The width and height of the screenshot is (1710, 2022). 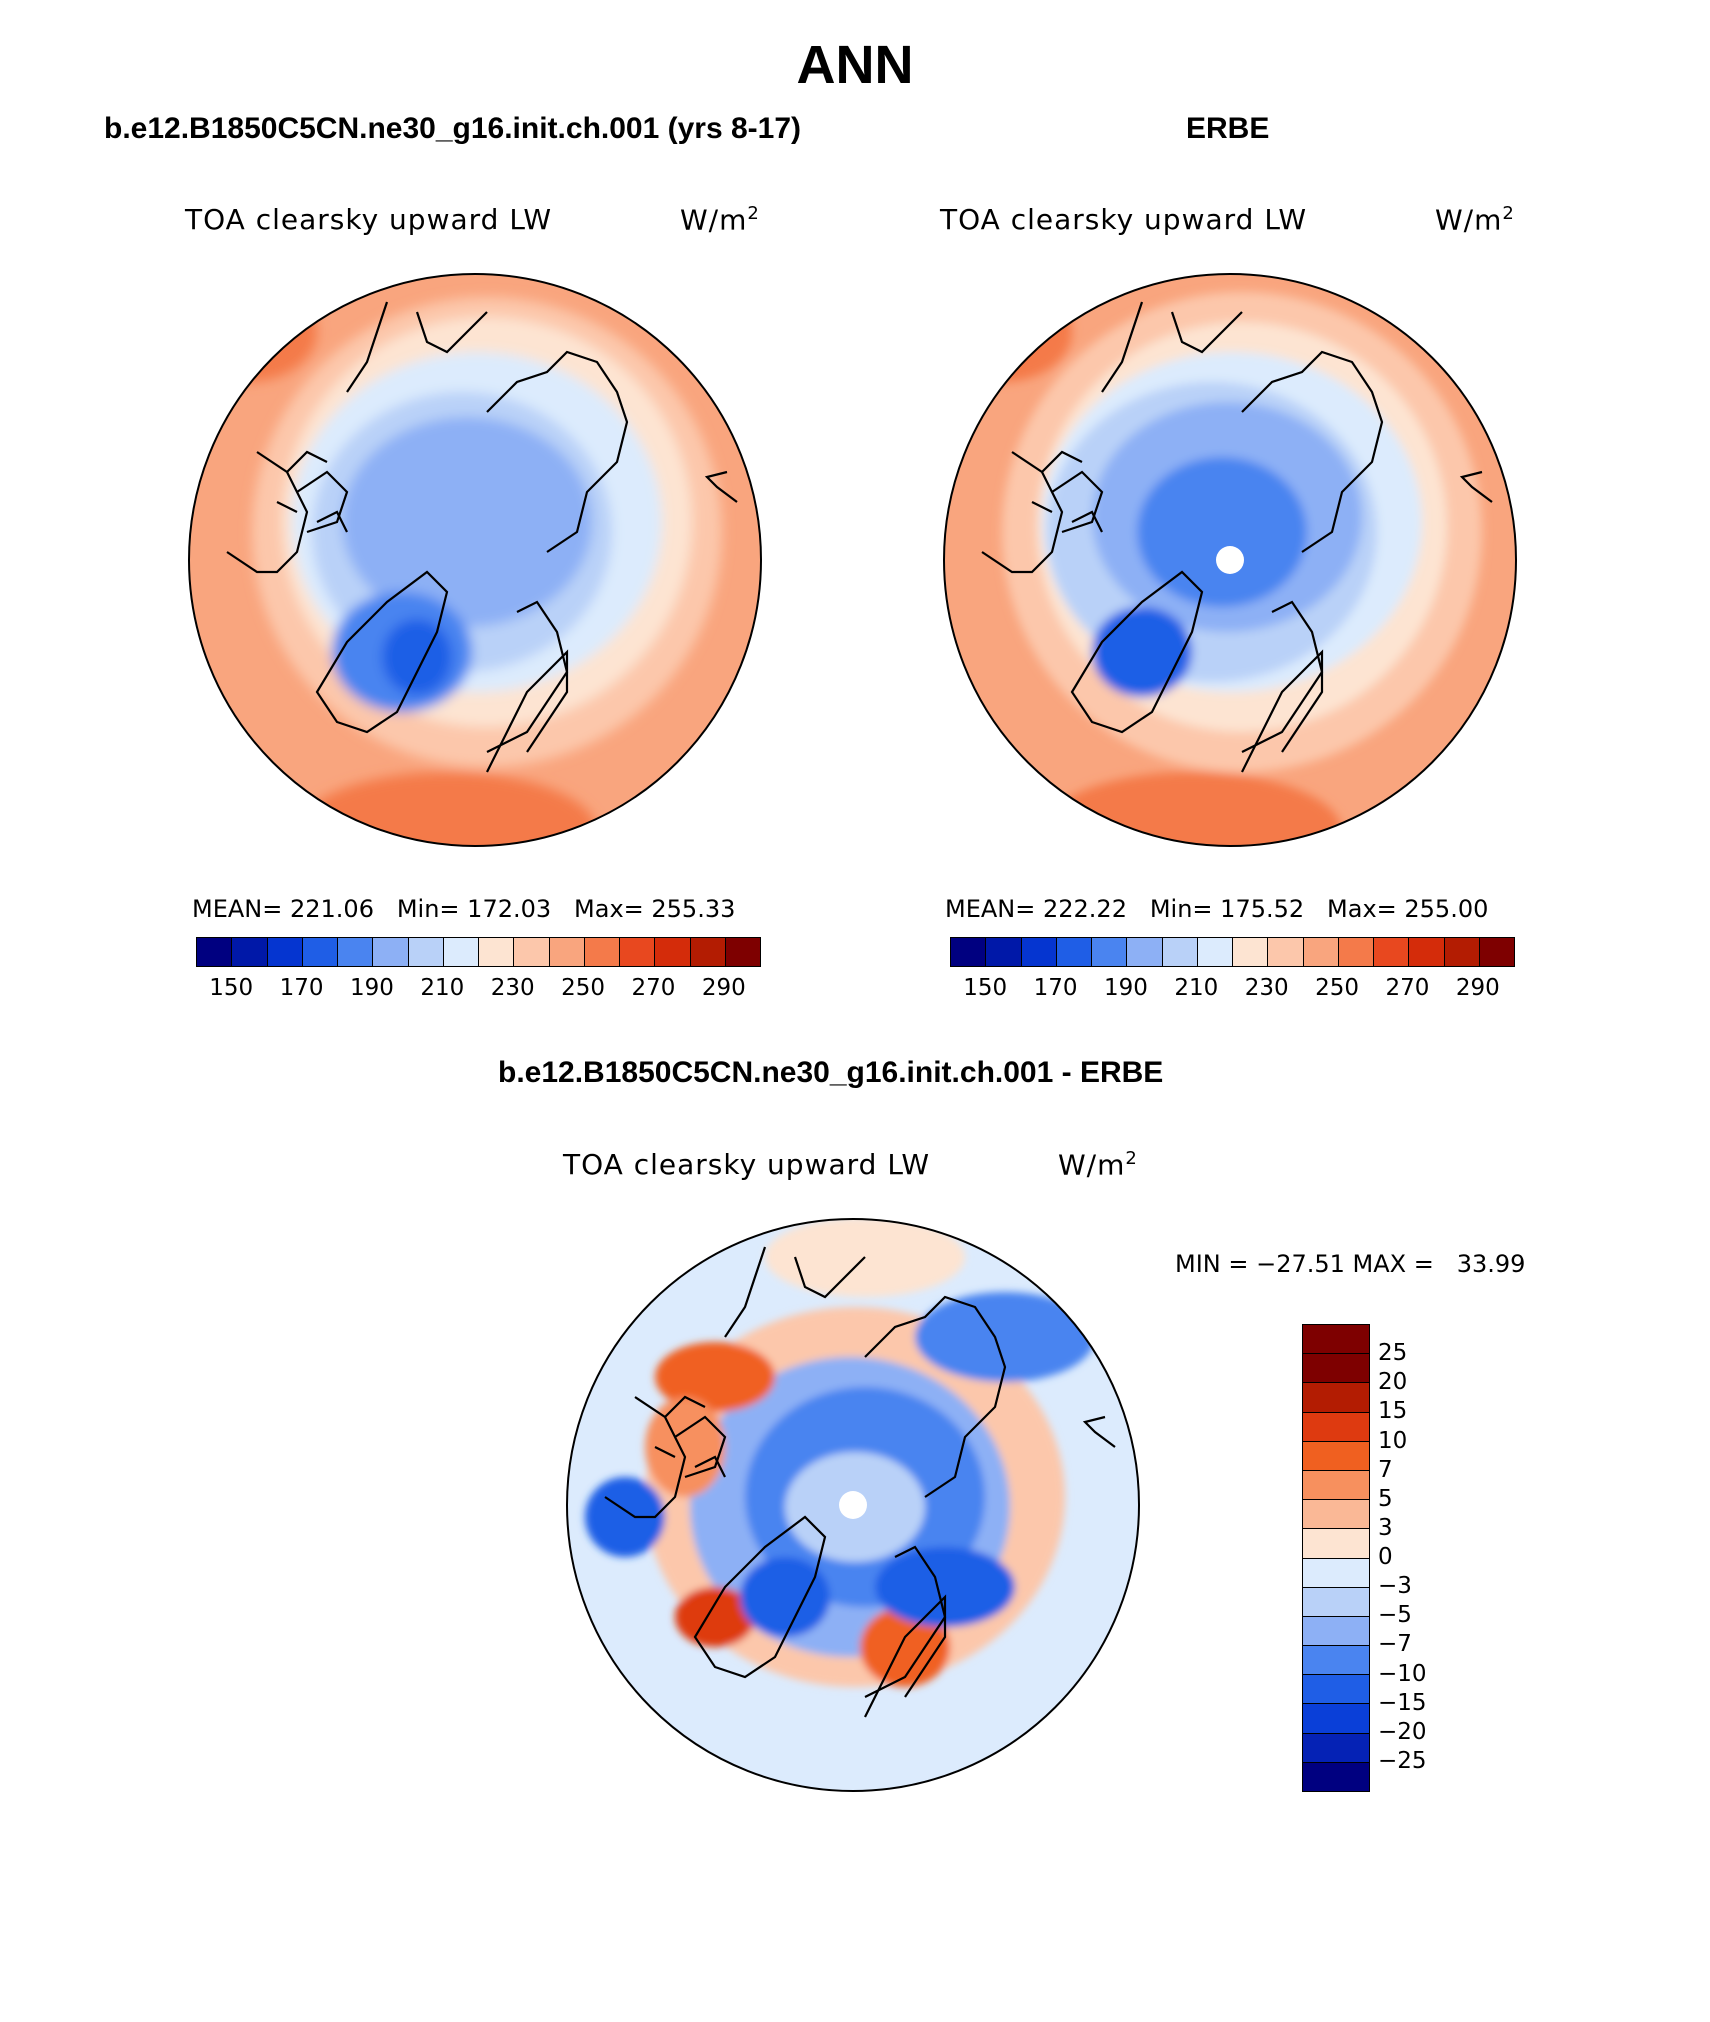 What do you see at coordinates (855, 65) in the screenshot?
I see `figure-title: ANN` at bounding box center [855, 65].